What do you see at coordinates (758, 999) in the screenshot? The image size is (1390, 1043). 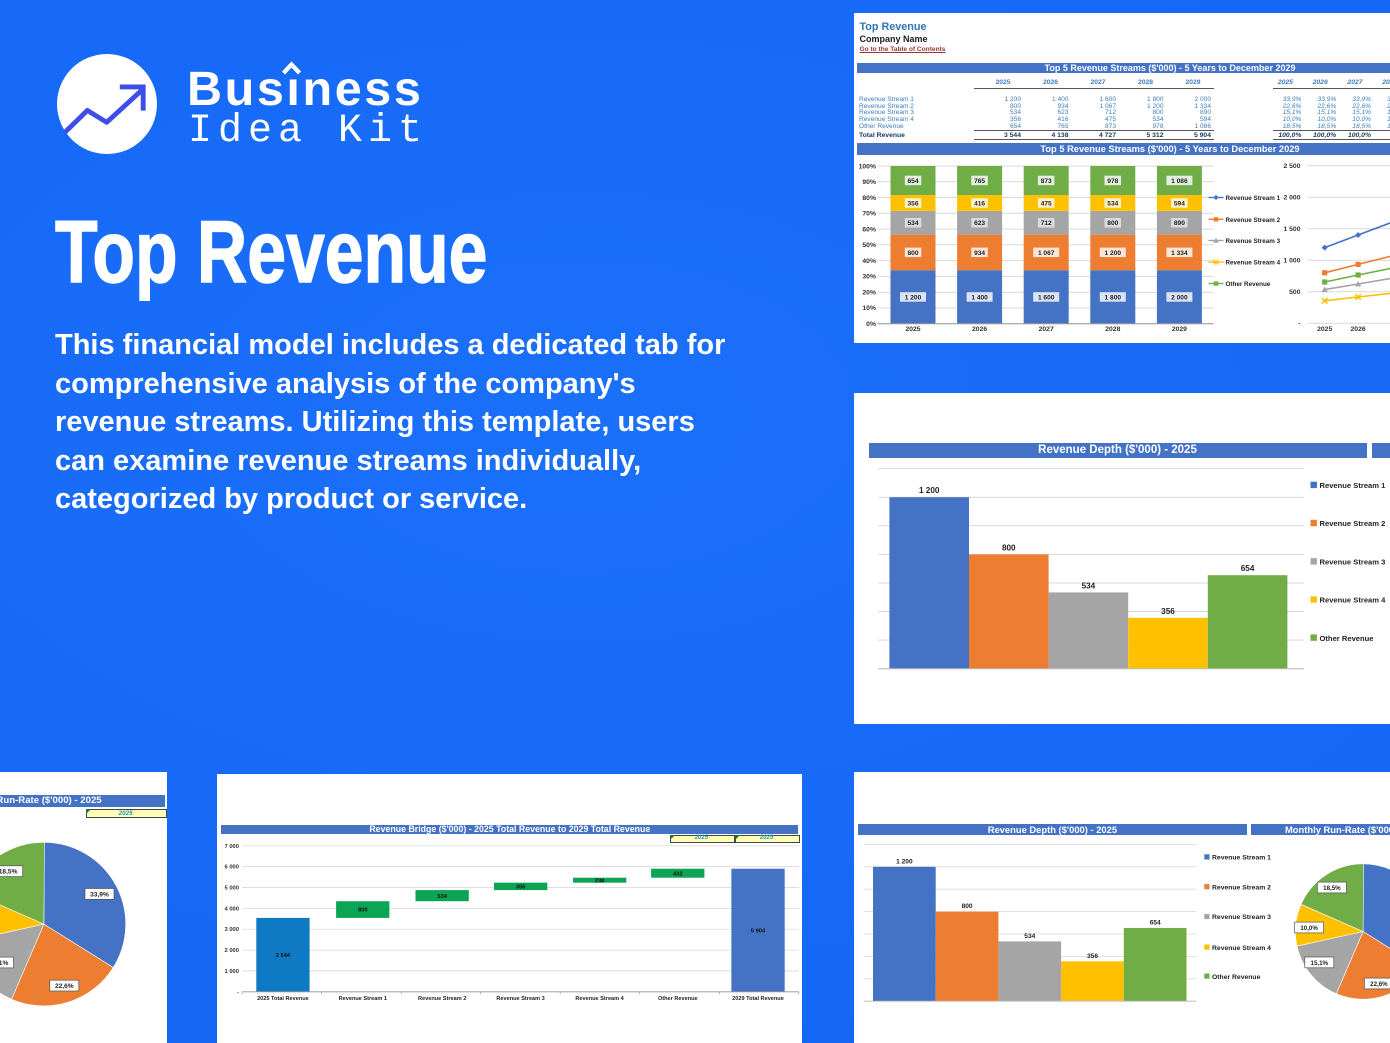 I see `svg-text: 2029 Total Revenue` at bounding box center [758, 999].